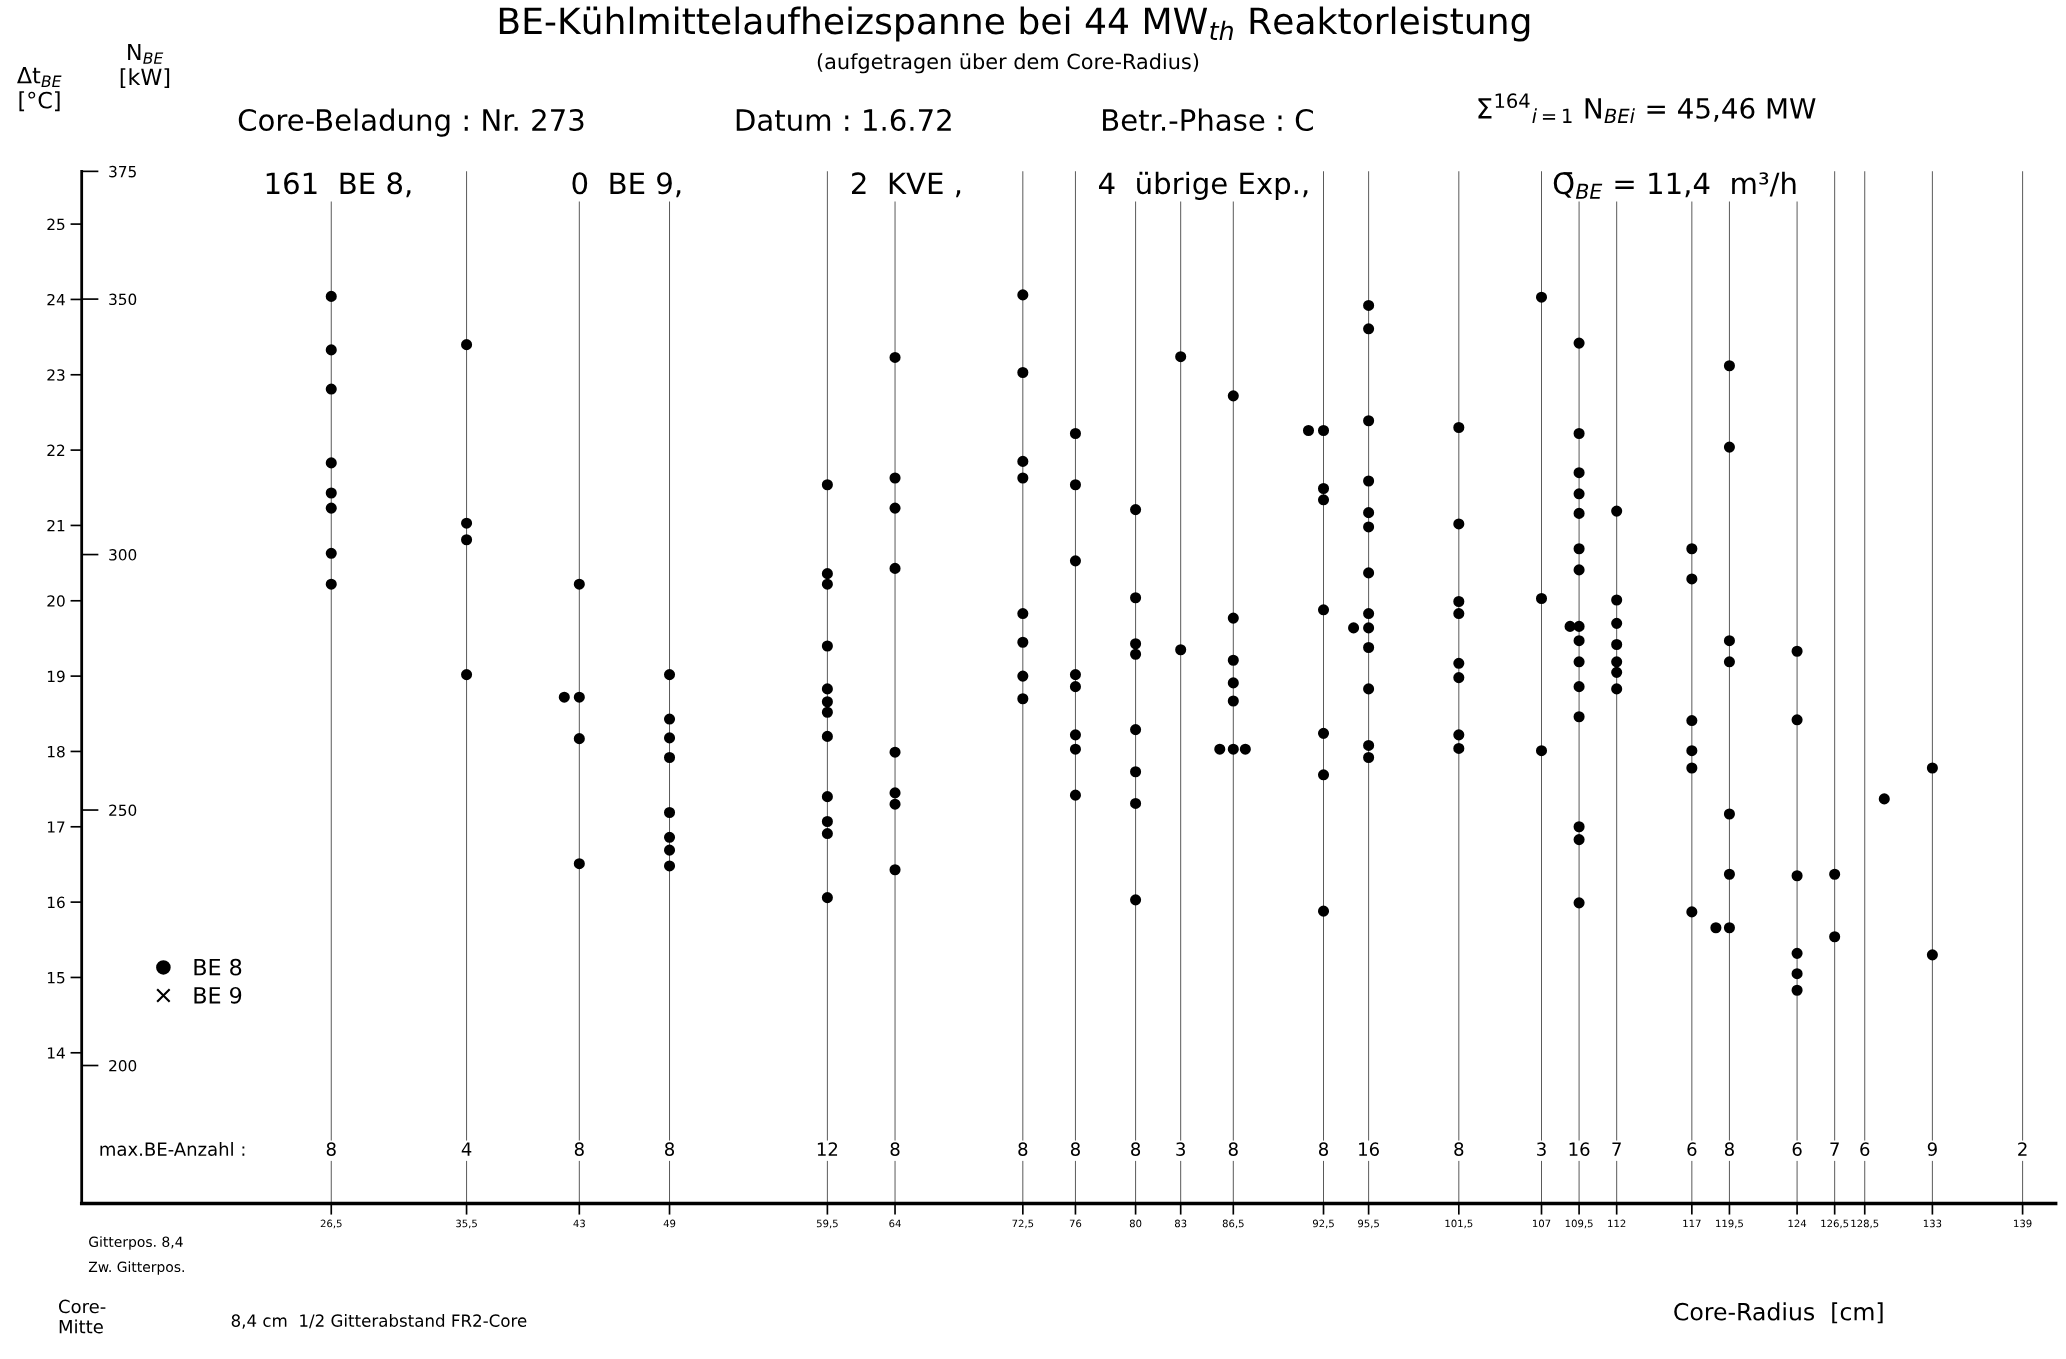  I want to click on y2-tick-label: 350, so click(123, 299).